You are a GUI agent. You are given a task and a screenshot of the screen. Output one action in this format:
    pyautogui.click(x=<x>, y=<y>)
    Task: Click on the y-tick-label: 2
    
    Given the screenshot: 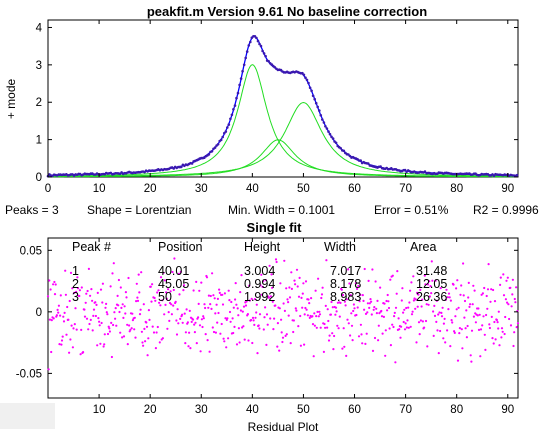 What is the action you would take?
    pyautogui.click(x=39, y=103)
    